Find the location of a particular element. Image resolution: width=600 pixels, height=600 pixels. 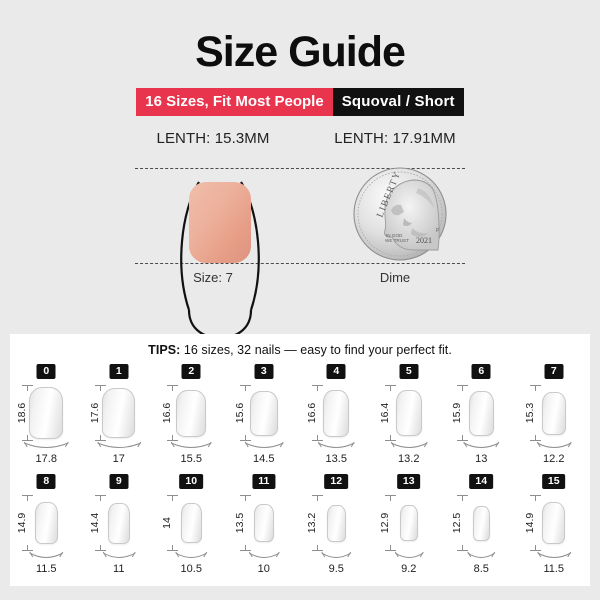

size-number-badge: 5 is located at coordinates (409, 372).